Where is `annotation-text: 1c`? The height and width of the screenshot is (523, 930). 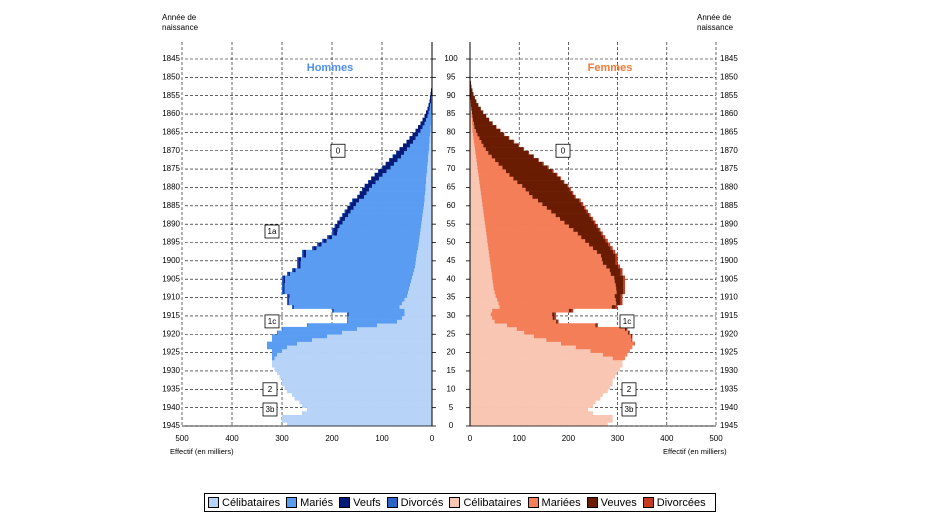 annotation-text: 1c is located at coordinates (627, 321).